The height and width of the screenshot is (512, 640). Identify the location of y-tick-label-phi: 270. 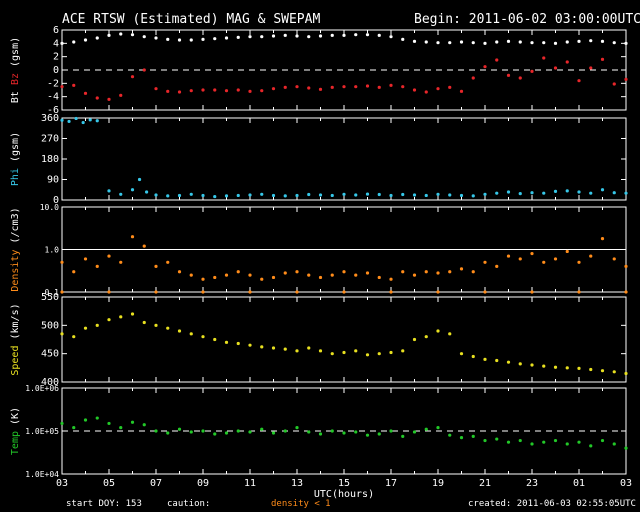
(50, 139).